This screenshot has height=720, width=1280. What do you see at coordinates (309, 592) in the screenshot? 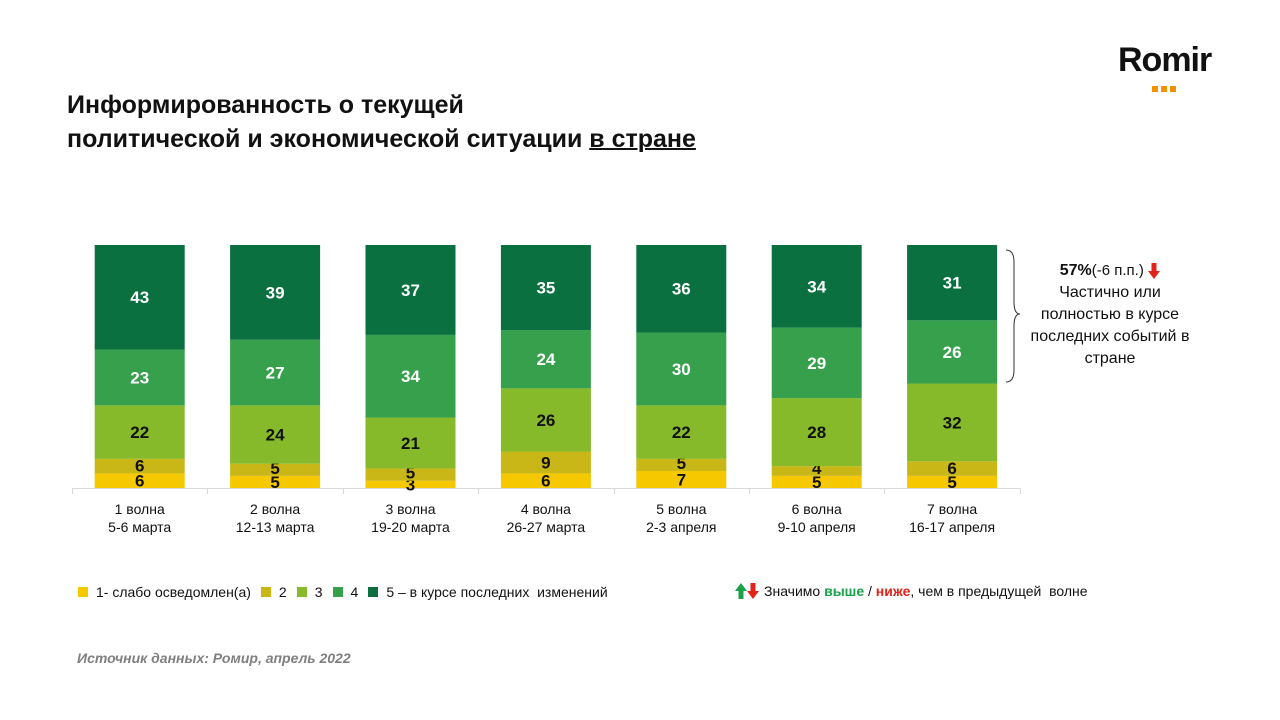
I see `legend-item: 3` at bounding box center [309, 592].